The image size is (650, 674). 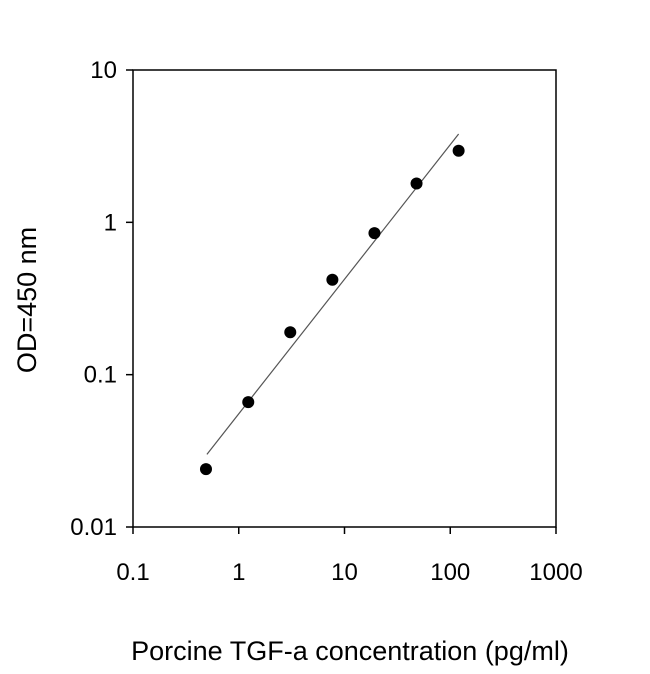 What do you see at coordinates (555, 572) in the screenshot?
I see `x-tick-label: 1000` at bounding box center [555, 572].